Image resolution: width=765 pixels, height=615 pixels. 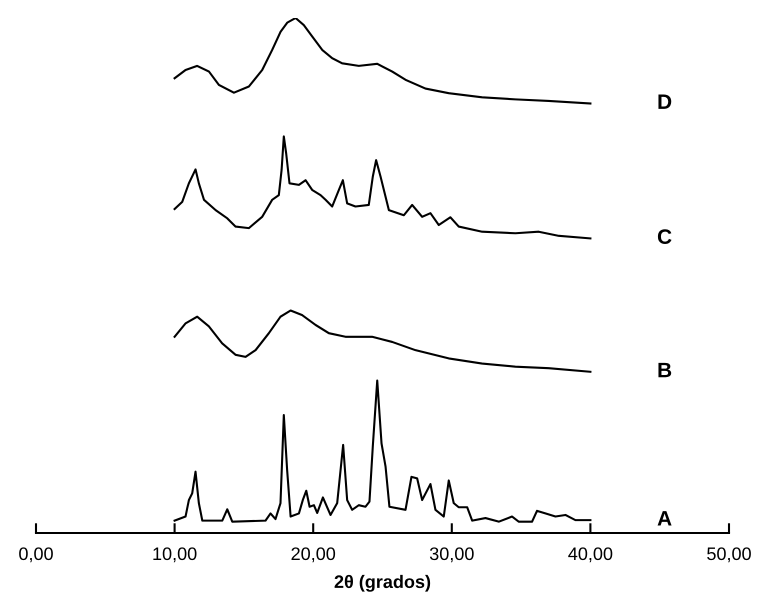 What do you see at coordinates (174, 554) in the screenshot?
I see `x-tick-label: 10,00` at bounding box center [174, 554].